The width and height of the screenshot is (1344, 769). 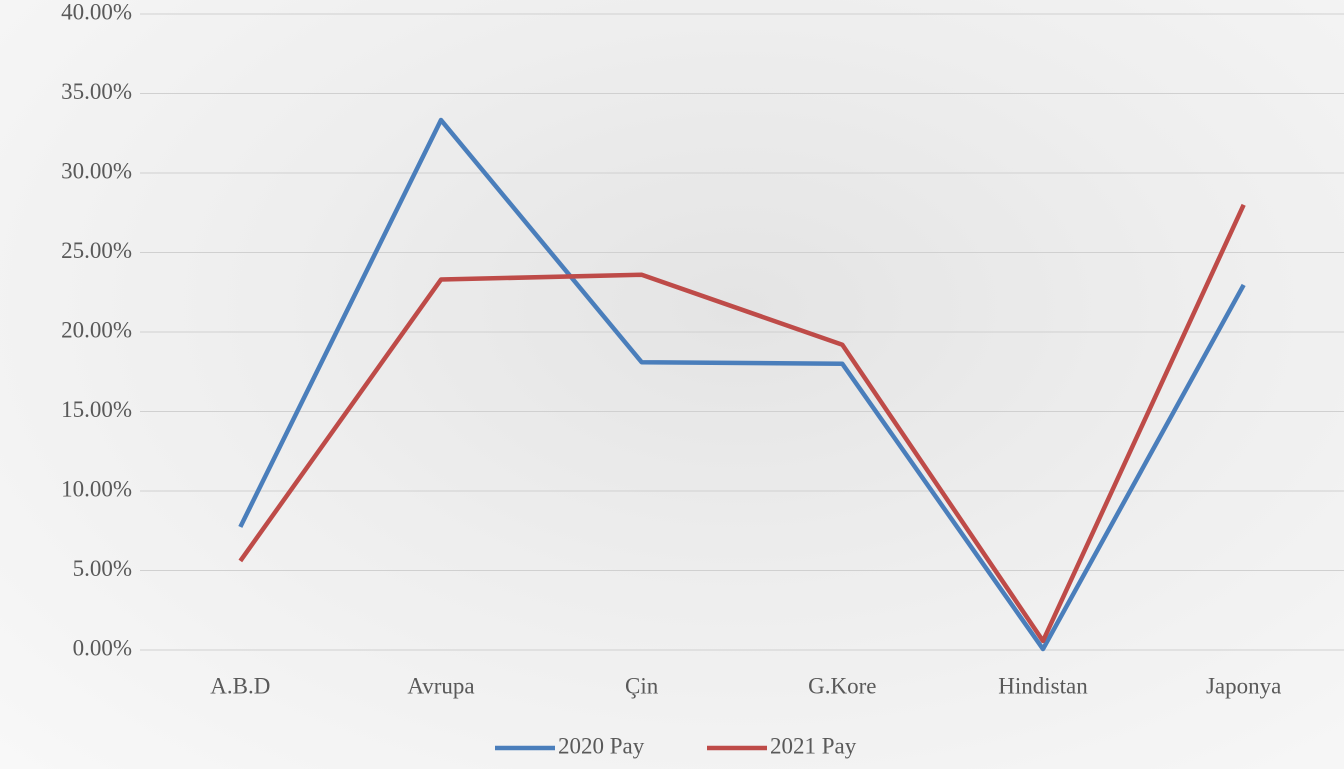 I want to click on x-tick-label: Hindistan, so click(x=1043, y=685).